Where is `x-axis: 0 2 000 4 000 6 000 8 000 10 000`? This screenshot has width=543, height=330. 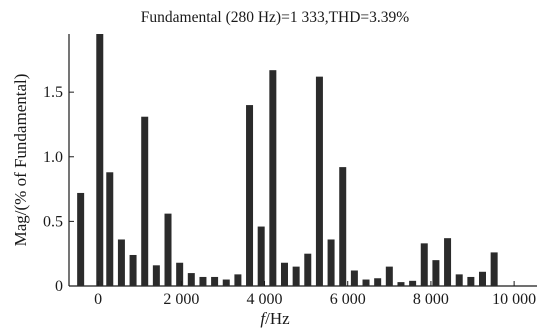 x-axis: 0 2 000 4 000 6 000 8 000 10 000 is located at coordinates (315, 294).